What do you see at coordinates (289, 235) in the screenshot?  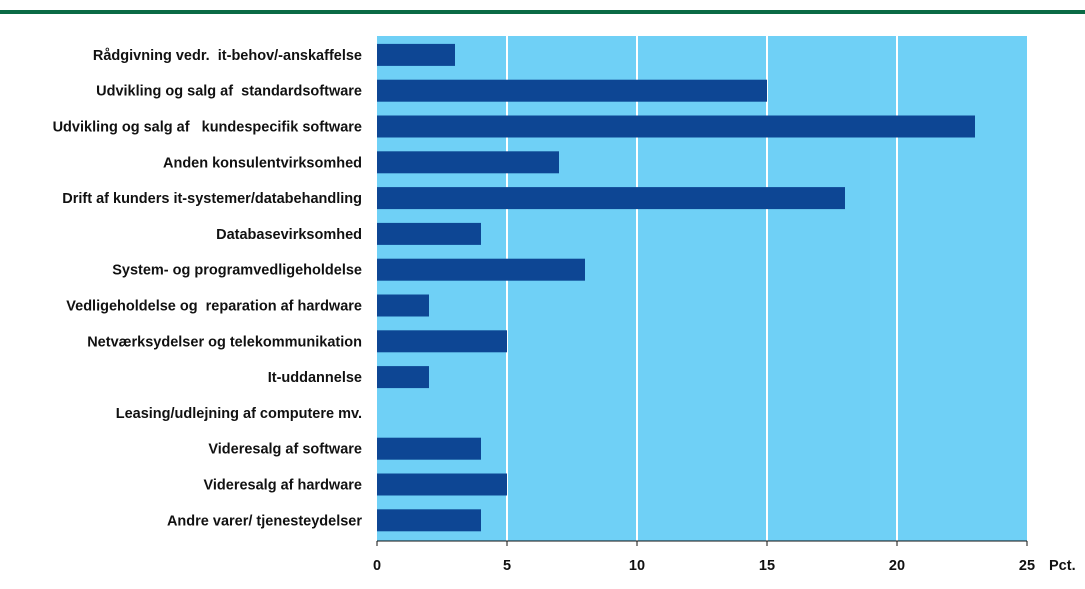 I see `category-label: Databasevirksomhed` at bounding box center [289, 235].